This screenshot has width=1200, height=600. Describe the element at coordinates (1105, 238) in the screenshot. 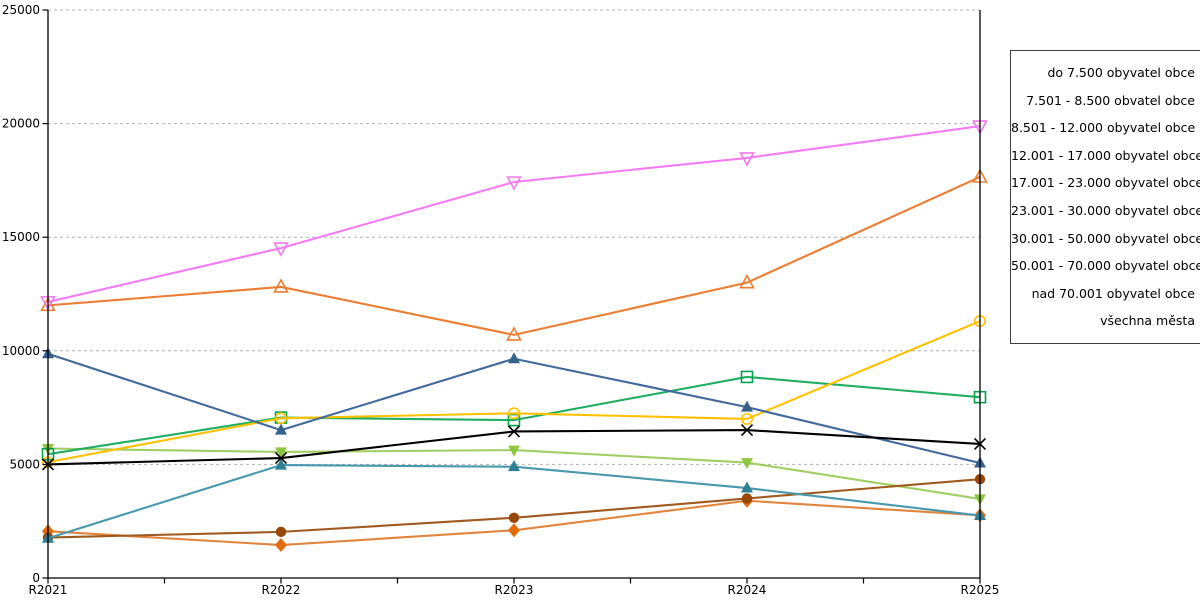

I see `legend-item: 30.001 - 50.000 obyvatel obce` at that location.